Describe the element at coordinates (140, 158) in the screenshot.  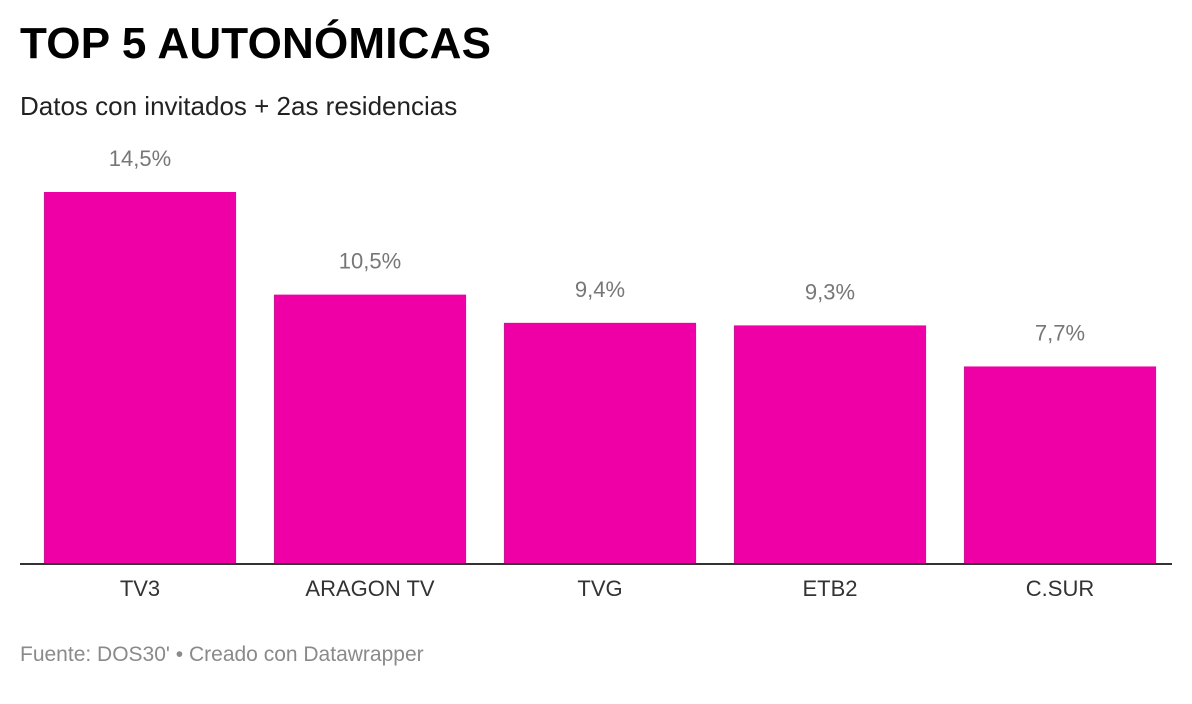
I see `value-label: 14,5%` at that location.